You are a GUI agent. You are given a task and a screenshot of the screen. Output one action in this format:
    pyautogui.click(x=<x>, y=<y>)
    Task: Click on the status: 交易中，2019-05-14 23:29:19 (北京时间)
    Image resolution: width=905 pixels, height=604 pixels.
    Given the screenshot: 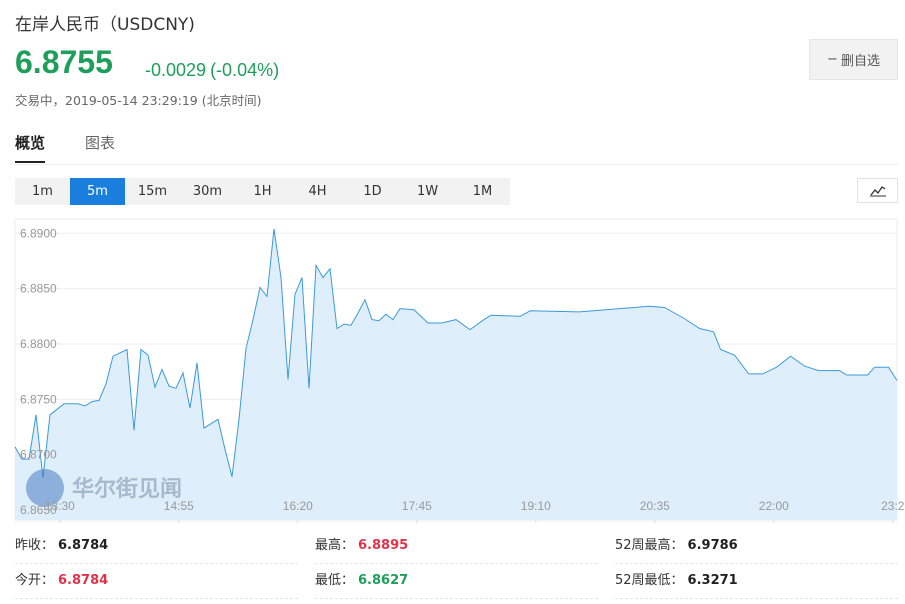 What is the action you would take?
    pyautogui.click(x=138, y=100)
    